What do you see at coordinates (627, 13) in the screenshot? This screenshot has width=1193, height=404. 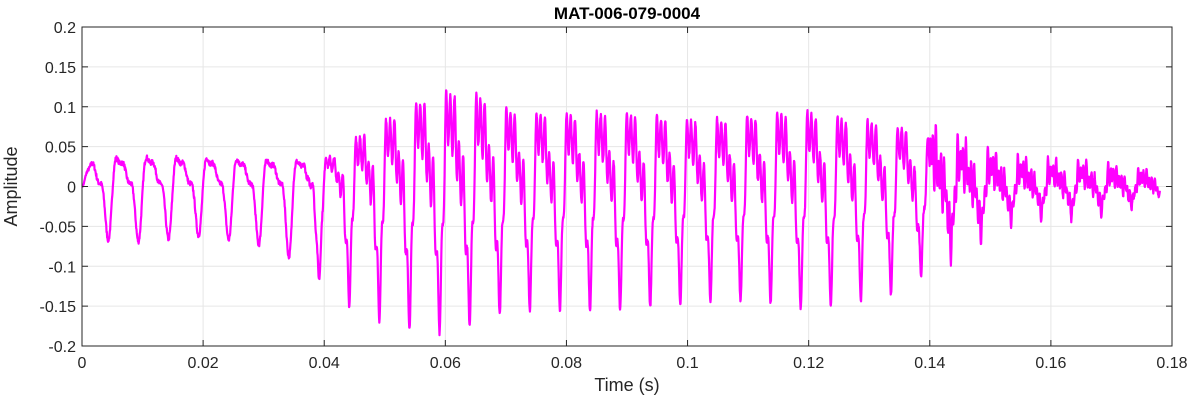 I see `chart-title: MAT-006-079-0004` at bounding box center [627, 13].